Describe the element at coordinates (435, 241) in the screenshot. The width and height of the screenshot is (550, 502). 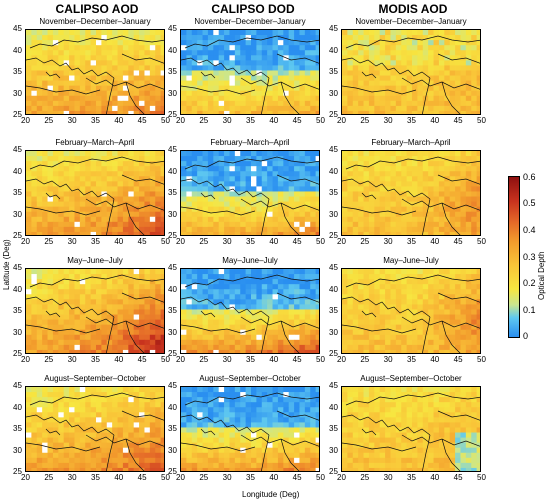
I see `x-tick-label: 40` at that location.